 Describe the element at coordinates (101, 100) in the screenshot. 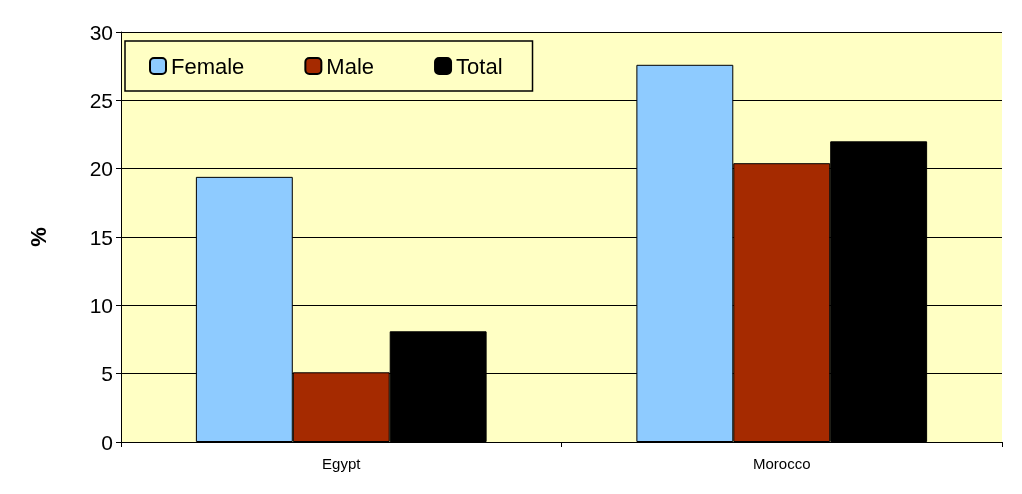

I see `y-tick-label: 25` at that location.